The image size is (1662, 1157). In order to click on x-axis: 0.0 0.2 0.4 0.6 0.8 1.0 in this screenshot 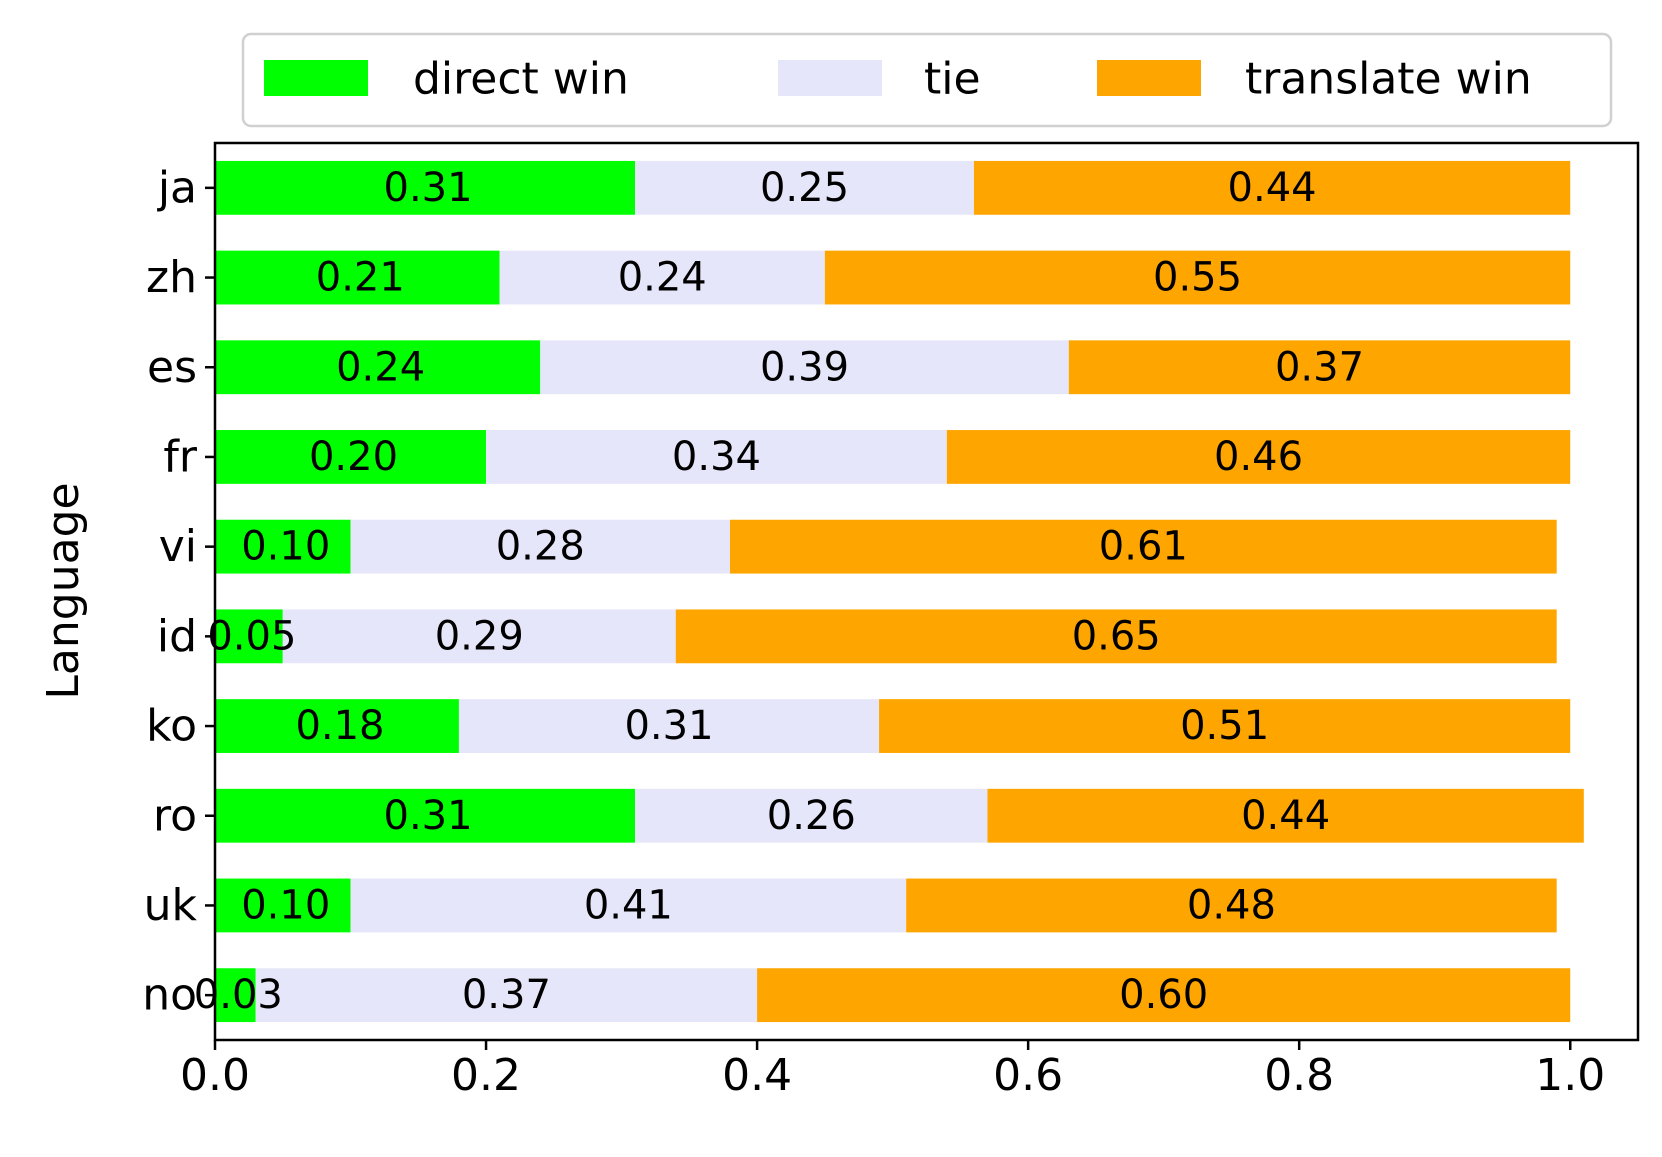, I will do `click(892, 1070)`.